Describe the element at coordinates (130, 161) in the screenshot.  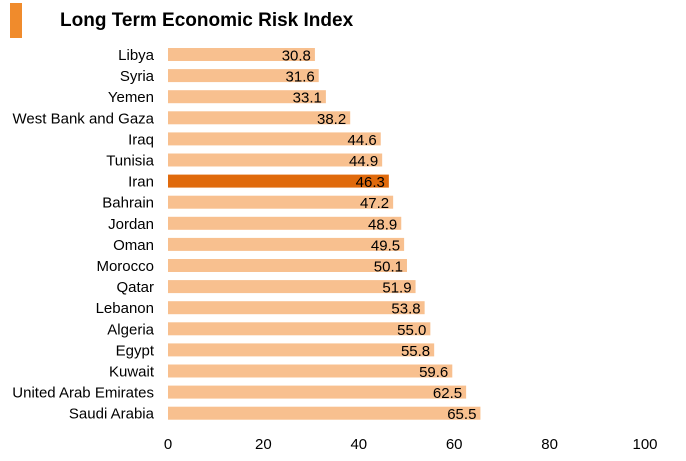
I see `category-label: Tunisia` at that location.